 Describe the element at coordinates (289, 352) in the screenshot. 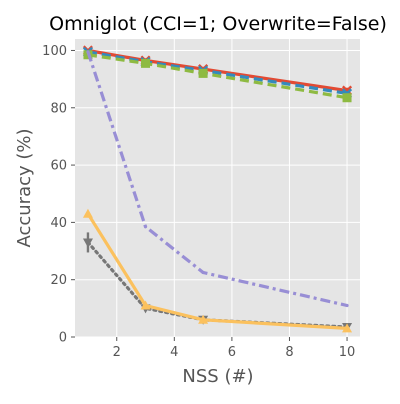

I see `x-tick-label: 8` at that location.